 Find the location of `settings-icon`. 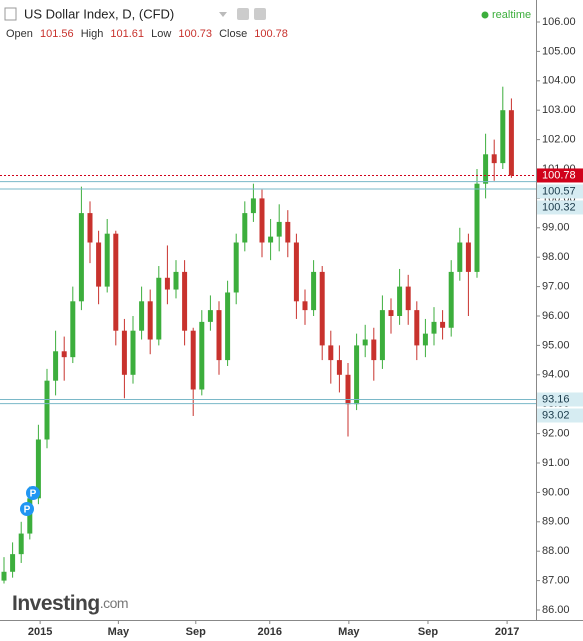

settings-icon is located at coordinates (243, 14).